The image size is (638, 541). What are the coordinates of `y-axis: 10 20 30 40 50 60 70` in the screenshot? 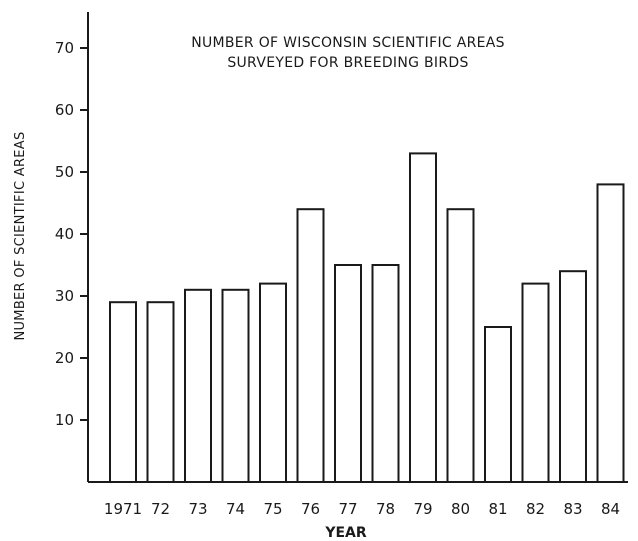 It's located at (72, 247).